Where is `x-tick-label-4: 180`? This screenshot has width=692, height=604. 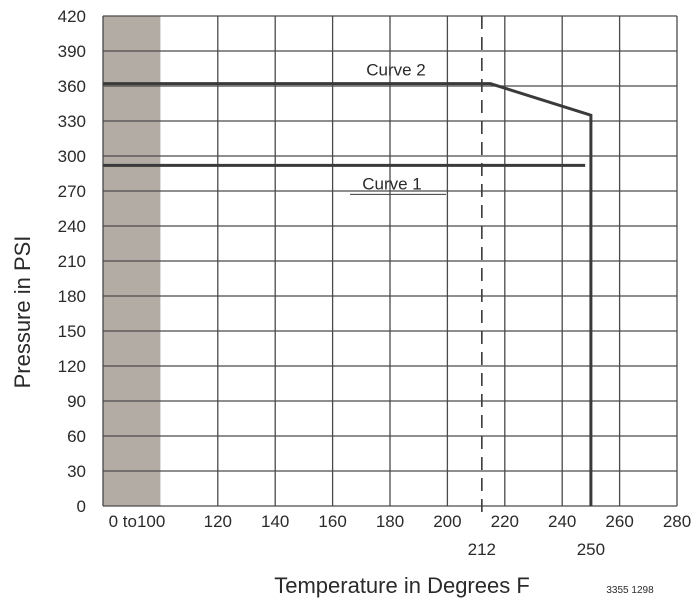 x-tick-label-4: 180 is located at coordinates (390, 521).